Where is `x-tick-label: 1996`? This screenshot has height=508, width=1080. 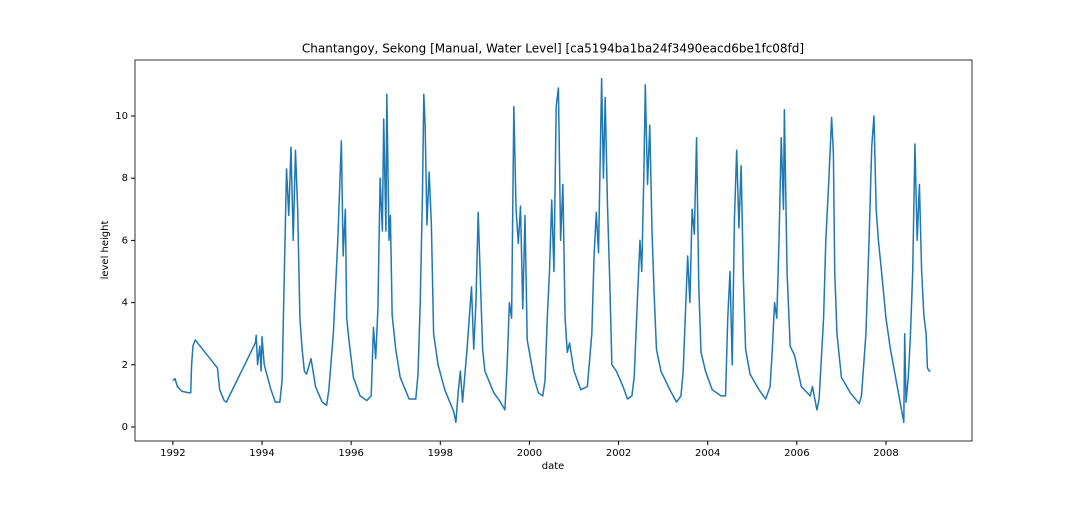 x-tick-label: 1996 is located at coordinates (350, 453).